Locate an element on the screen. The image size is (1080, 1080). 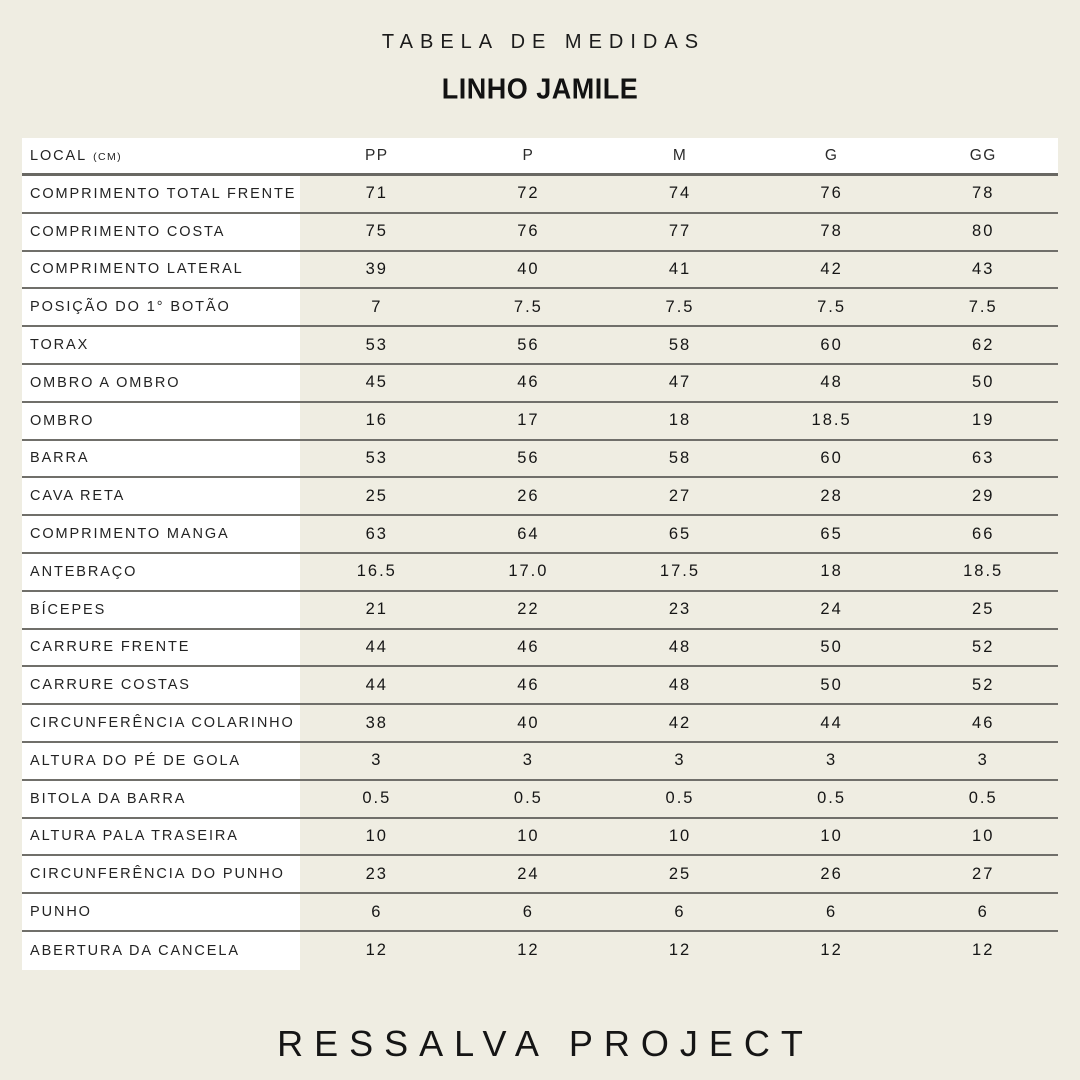
size-column-header-gg: GG is located at coordinates (983, 155).